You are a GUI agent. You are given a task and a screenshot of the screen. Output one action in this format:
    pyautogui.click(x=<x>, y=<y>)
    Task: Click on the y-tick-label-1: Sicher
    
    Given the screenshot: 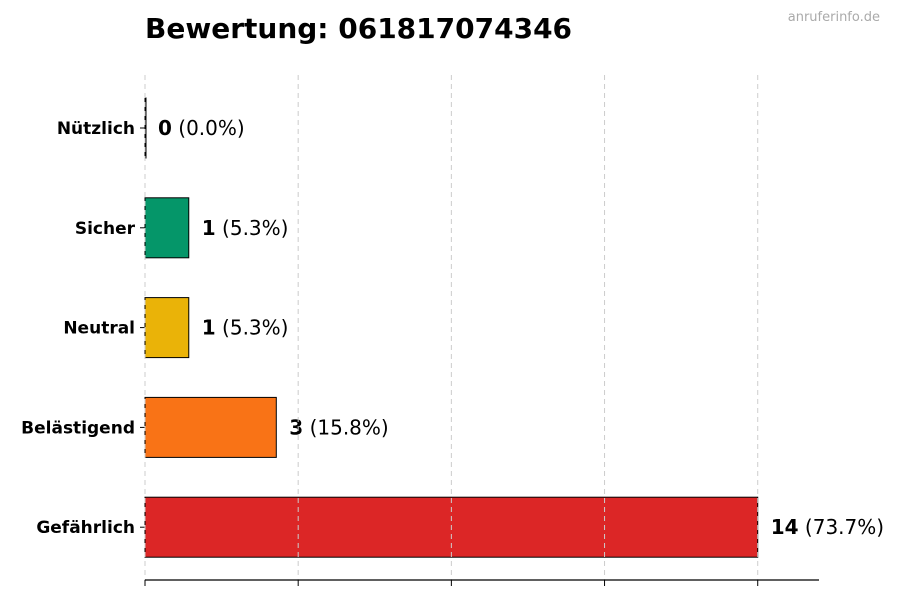 What is the action you would take?
    pyautogui.click(x=105, y=229)
    